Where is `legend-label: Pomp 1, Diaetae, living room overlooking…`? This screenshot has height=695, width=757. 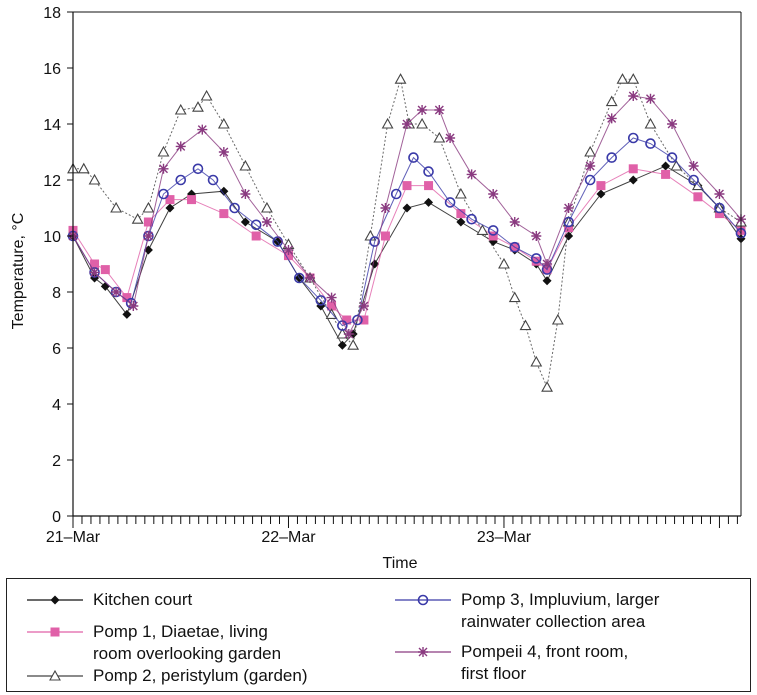 legend-label: Pomp 1, Diaetae, living room overlooking… is located at coordinates (187, 642).